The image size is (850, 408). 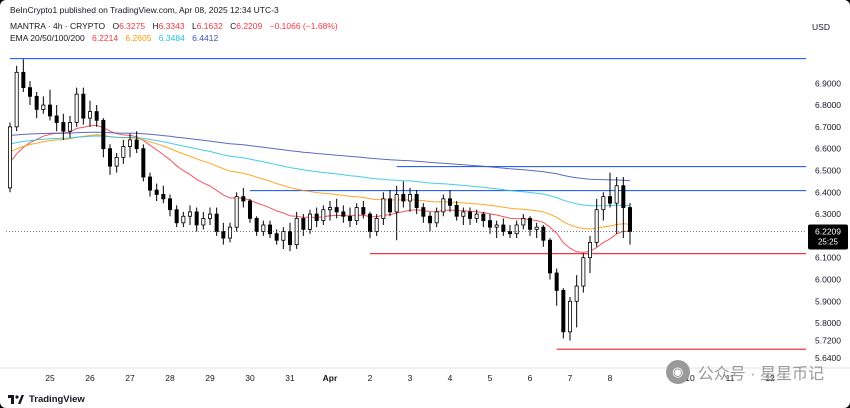 What do you see at coordinates (171, 38) in the screenshot?
I see `ema100-value: 6.3484` at bounding box center [171, 38].